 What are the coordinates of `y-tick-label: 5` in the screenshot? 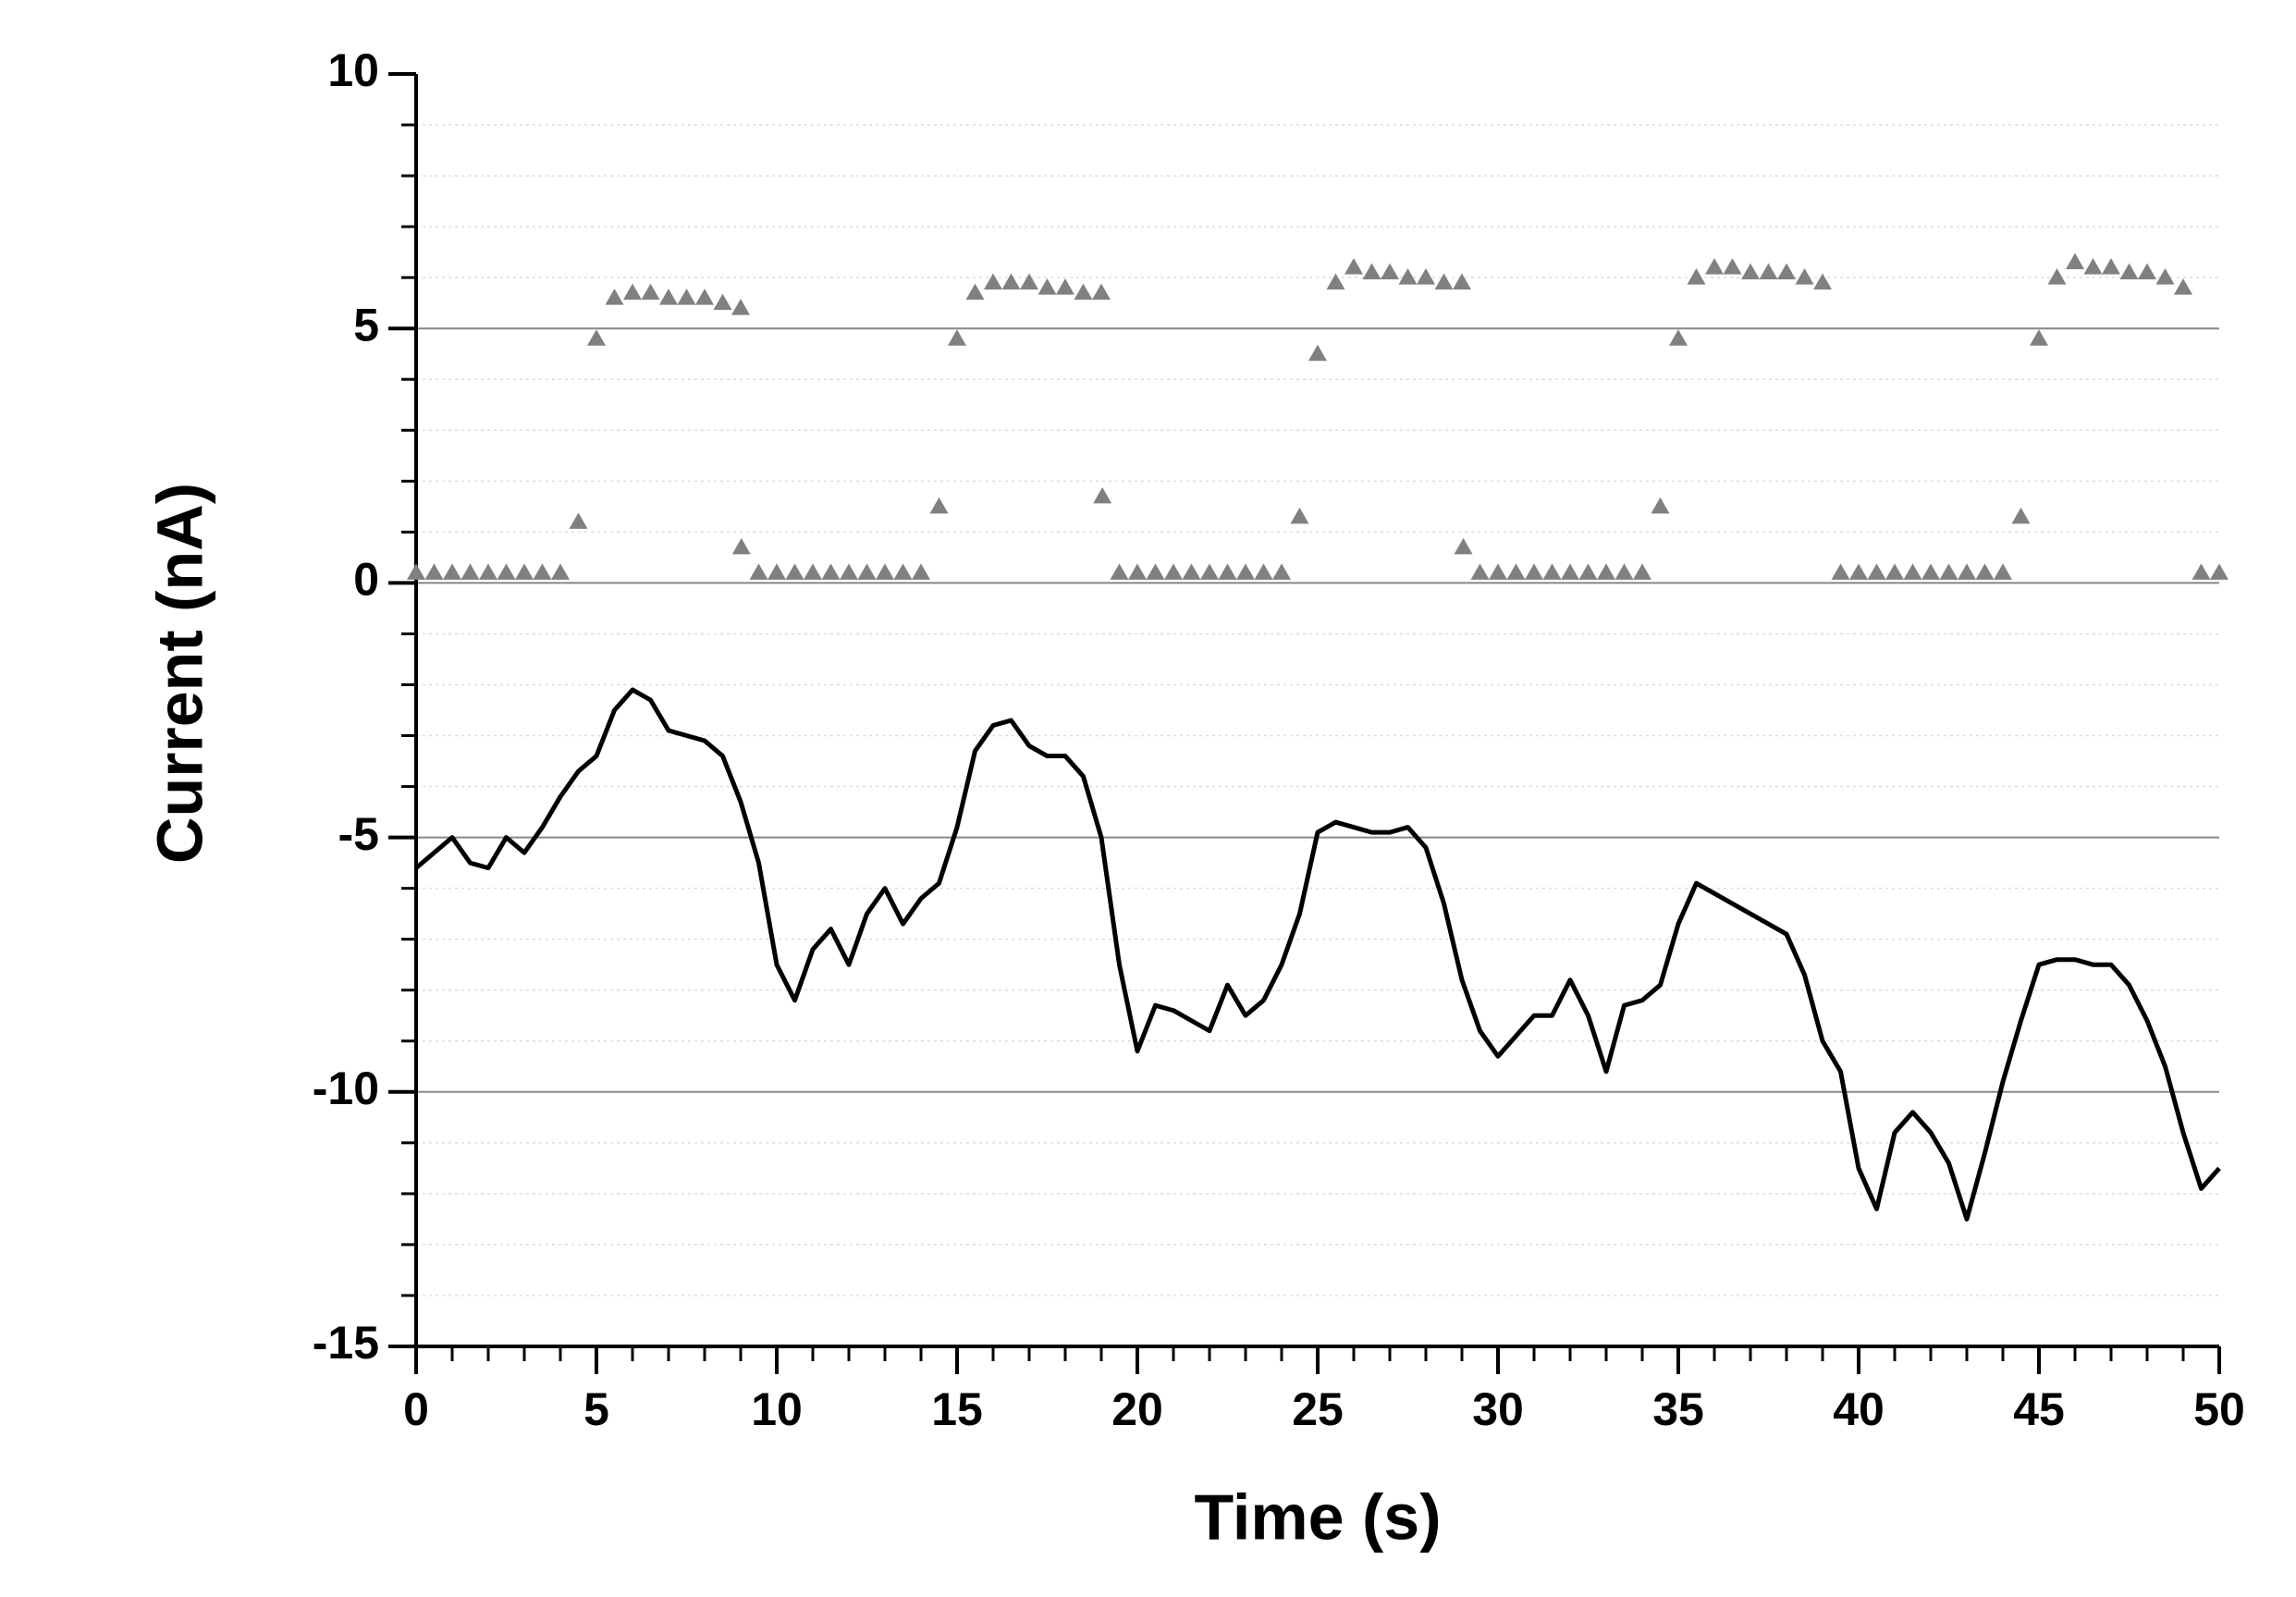 It's located at (366, 324).